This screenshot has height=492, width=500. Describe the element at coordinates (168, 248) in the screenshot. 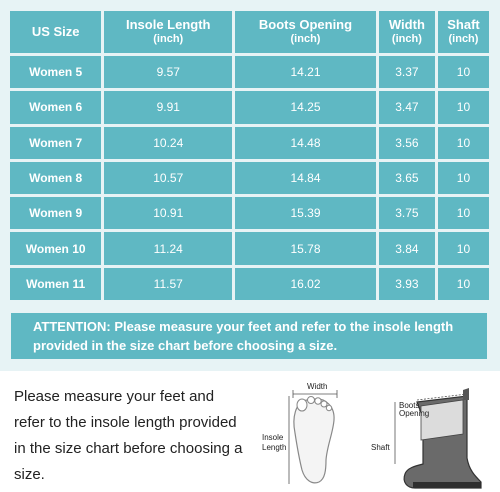

I see `insole-cell: 11.24` at that location.